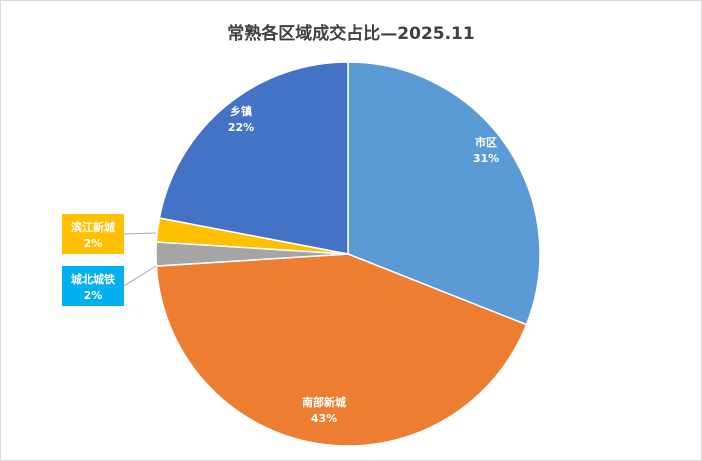 This screenshot has width=702, height=461. Describe the element at coordinates (486, 158) in the screenshot. I see `slice-percent-label: 31%` at that location.